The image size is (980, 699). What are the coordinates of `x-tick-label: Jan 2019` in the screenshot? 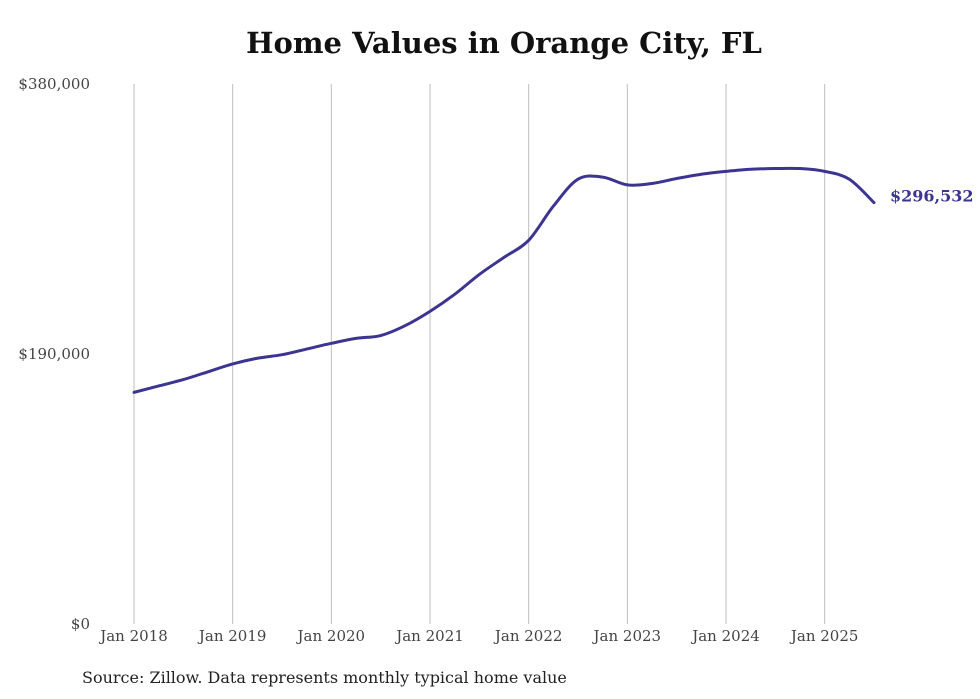 It's located at (232, 636).